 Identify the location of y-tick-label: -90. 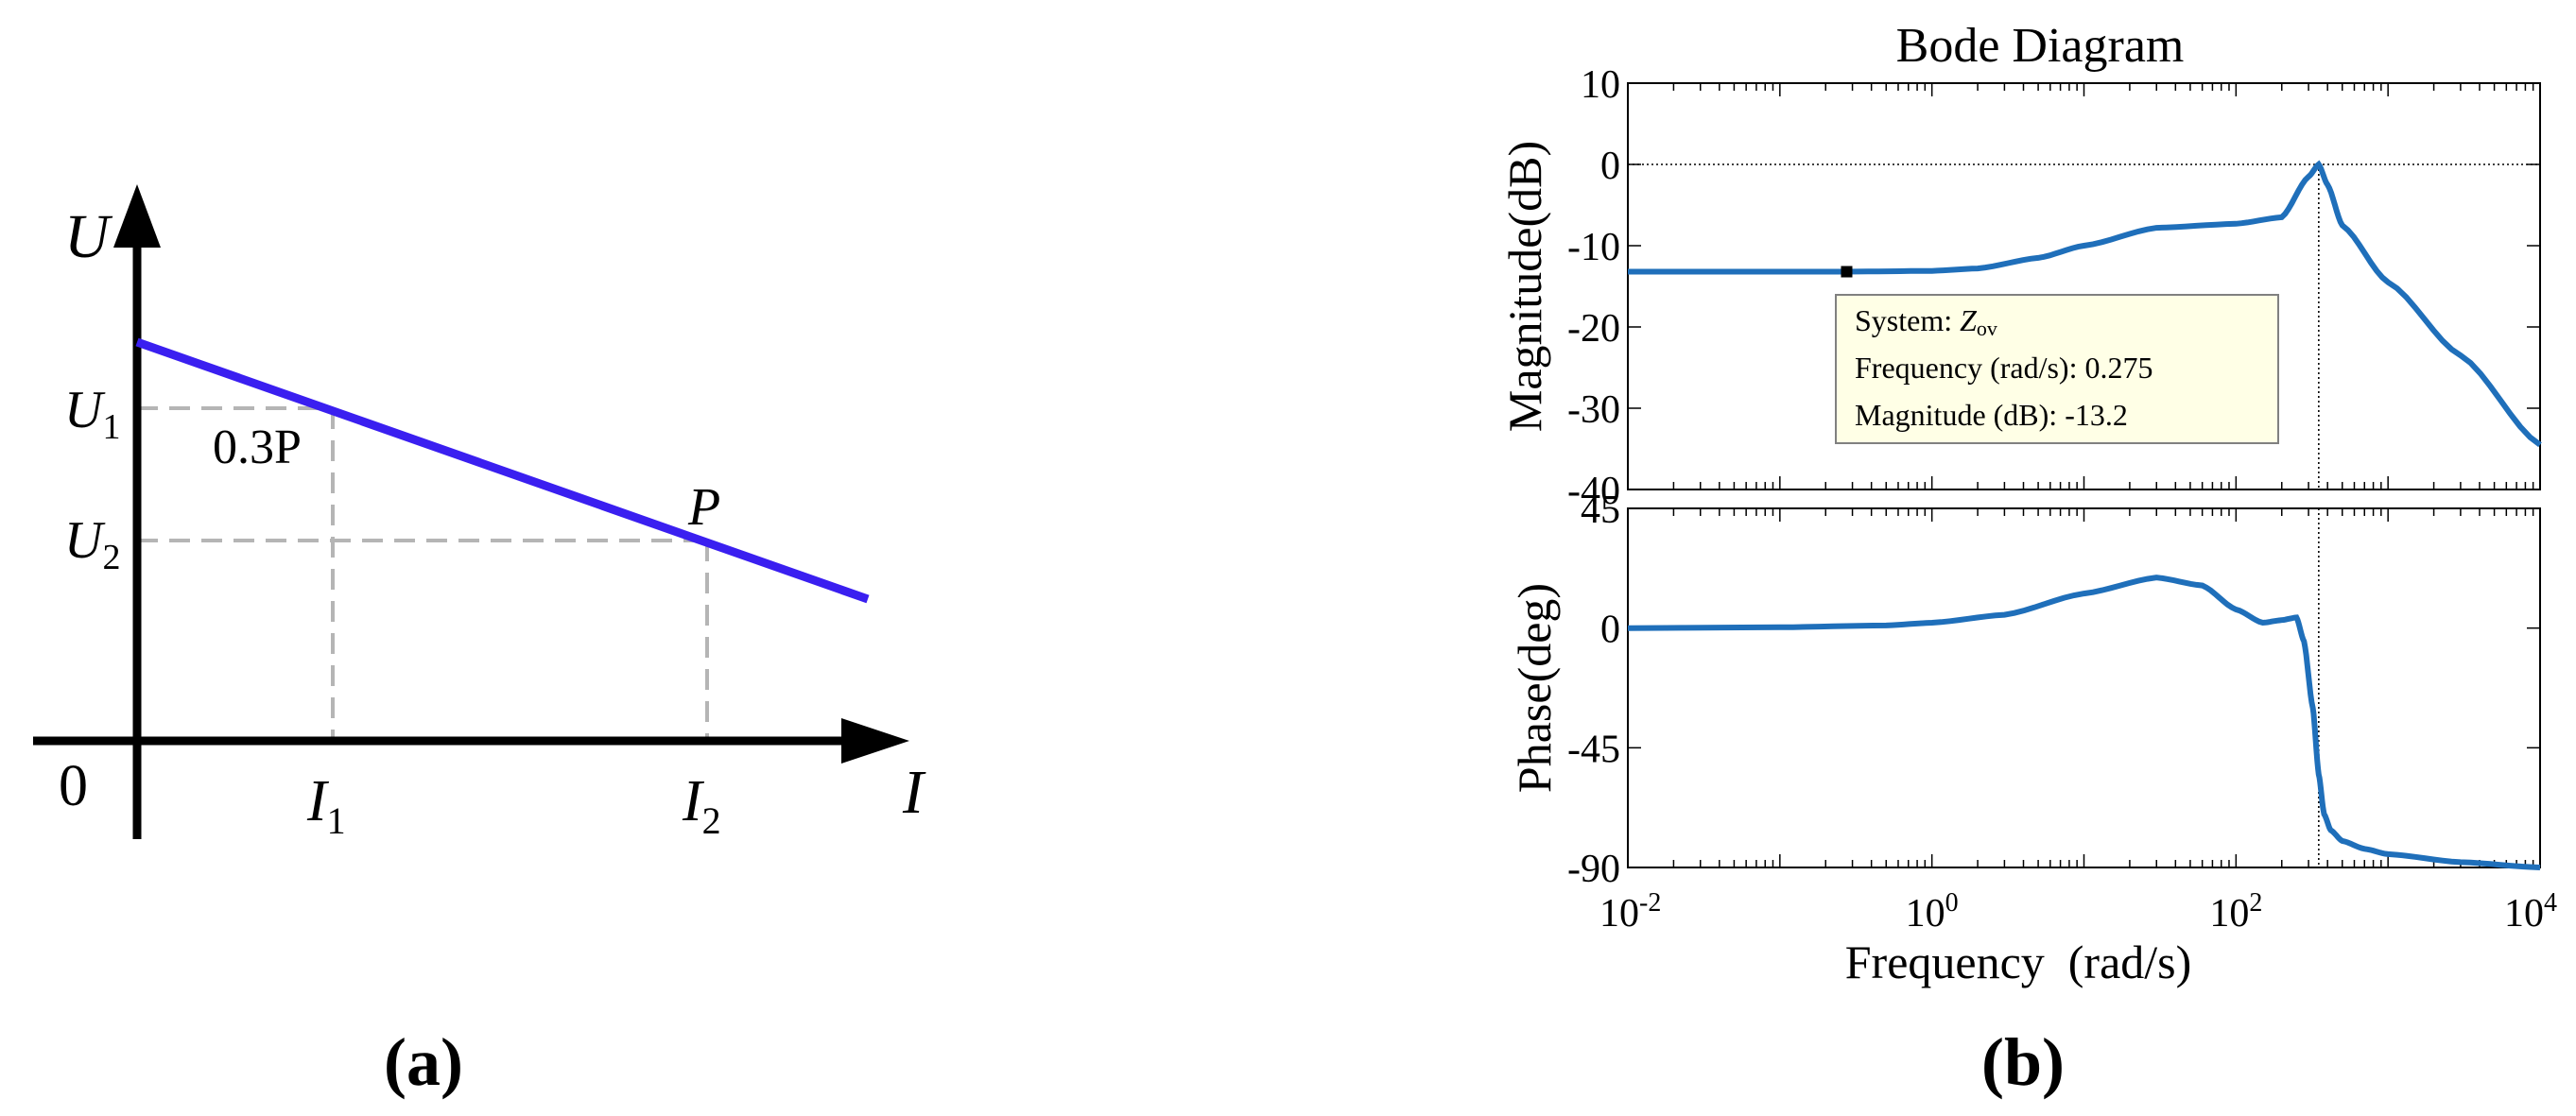
(1593, 869).